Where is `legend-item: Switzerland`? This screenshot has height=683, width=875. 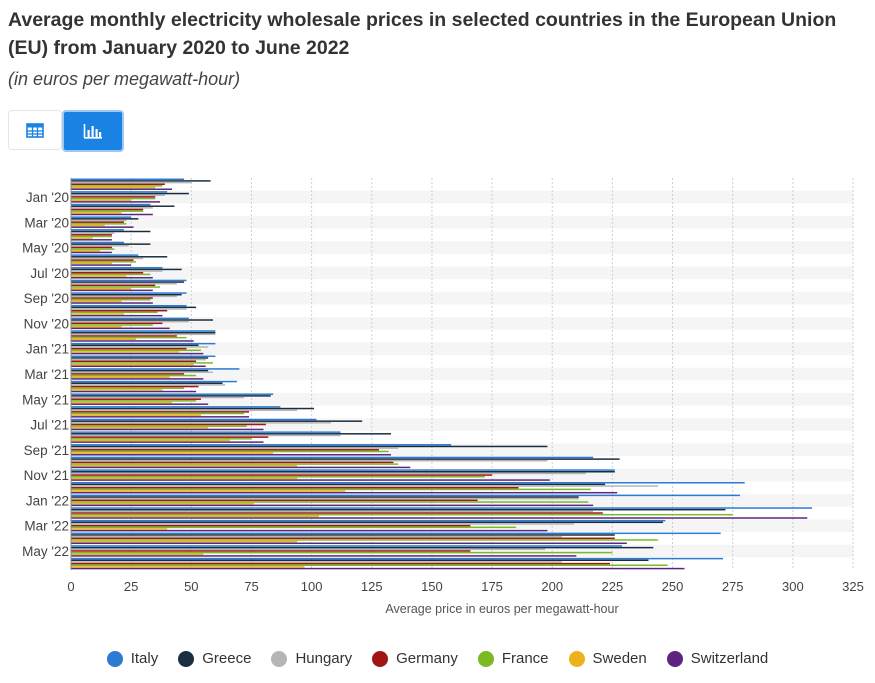 legend-item: Switzerland is located at coordinates (717, 658).